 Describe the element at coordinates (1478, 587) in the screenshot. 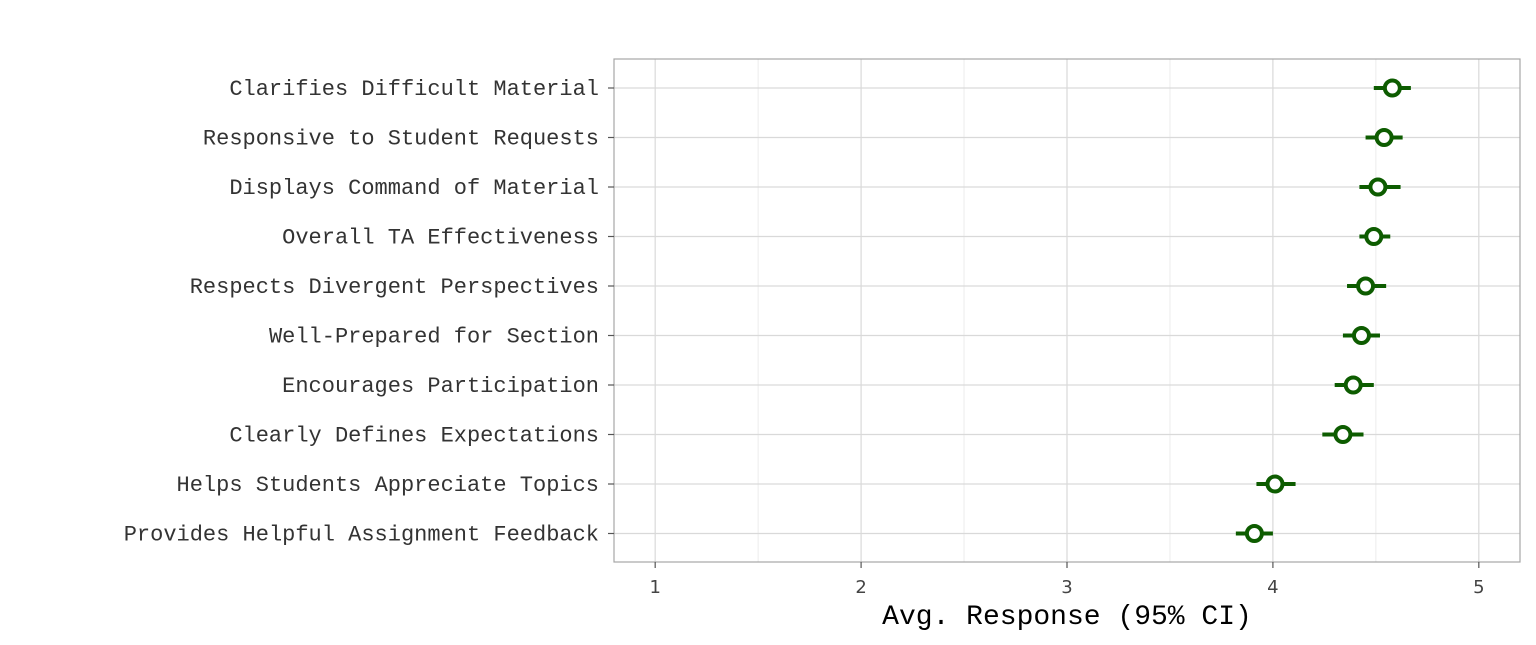

I see `x-tick-label: 5` at that location.